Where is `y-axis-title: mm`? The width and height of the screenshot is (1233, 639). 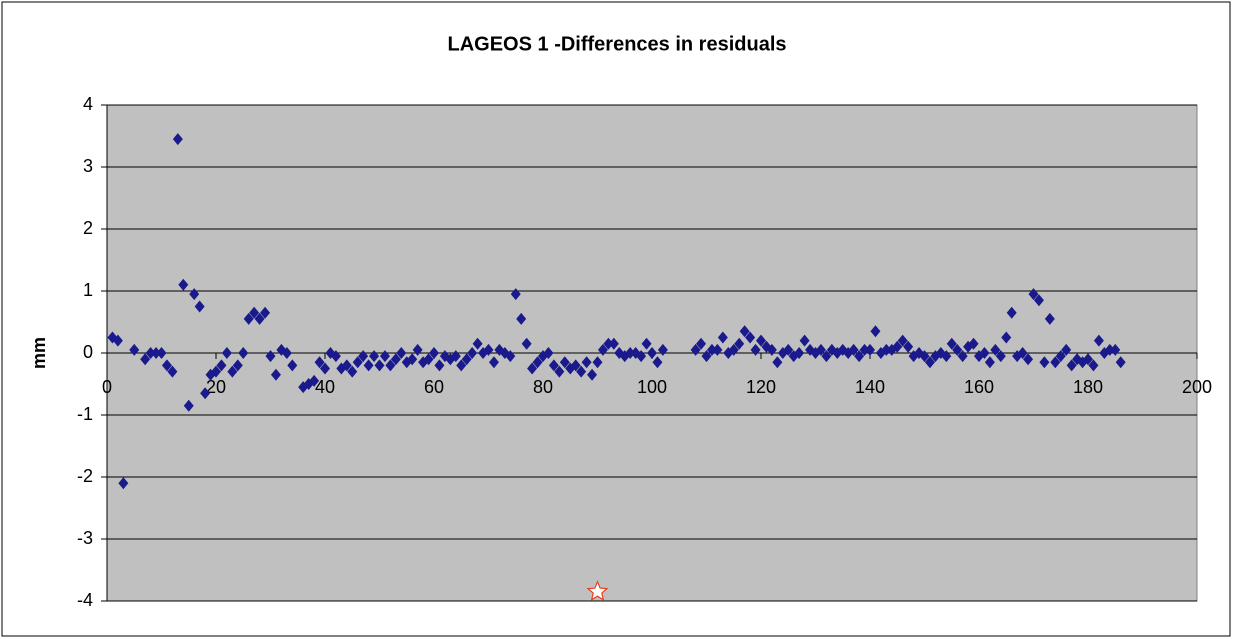 y-axis-title: mm is located at coordinates (39, 353).